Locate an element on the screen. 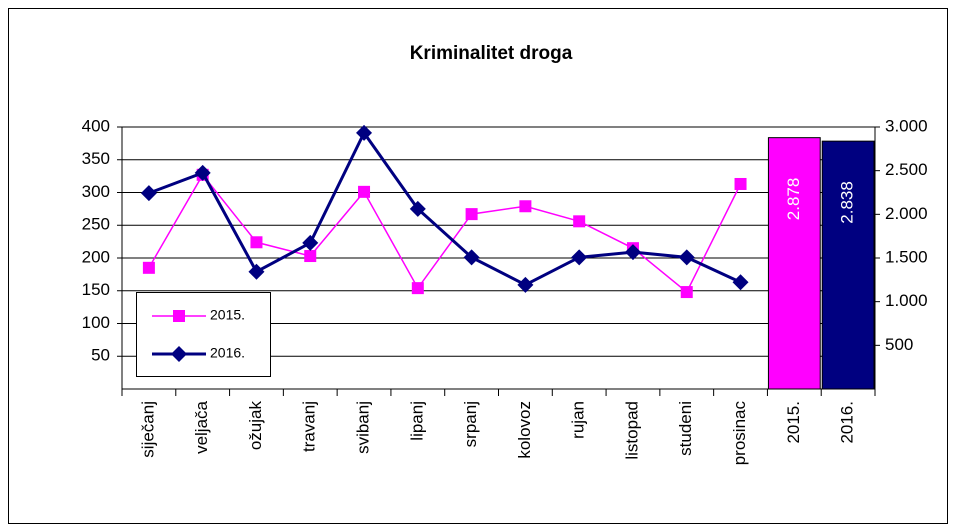 The image size is (955, 531). legend-label: 2016. is located at coordinates (227, 353).